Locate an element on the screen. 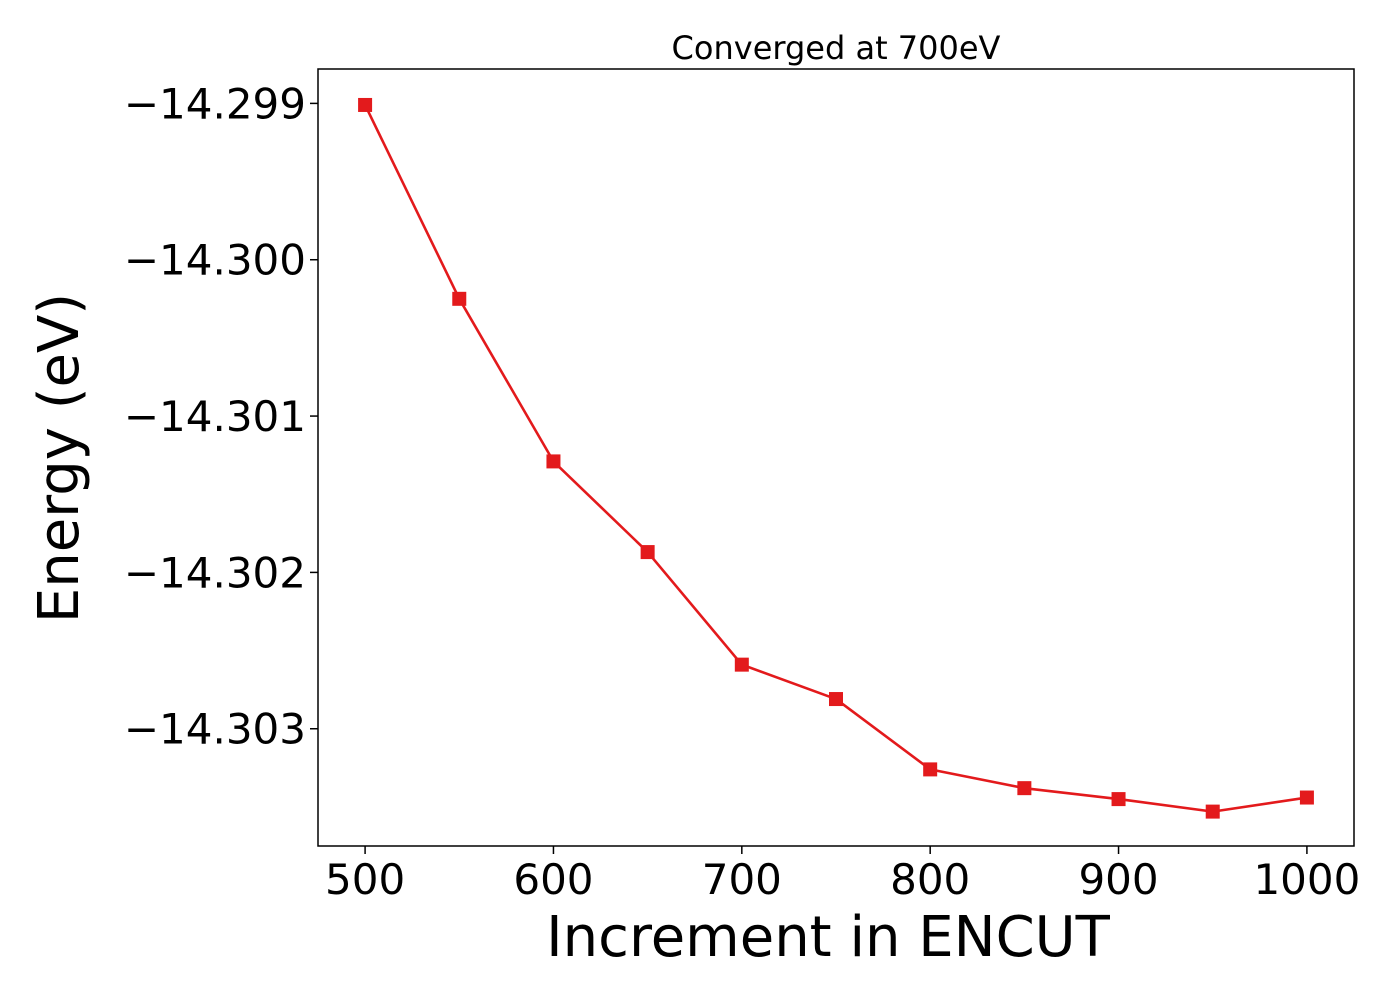 Image resolution: width=1400 pixels, height=1004 pixels. chart-title: Converged at 700eV is located at coordinates (836, 48).